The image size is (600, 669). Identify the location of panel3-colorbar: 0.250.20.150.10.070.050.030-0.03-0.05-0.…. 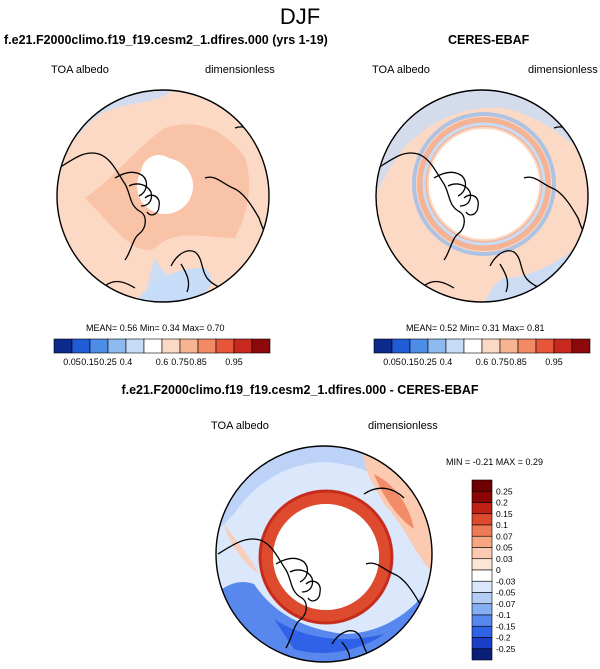
(493, 570).